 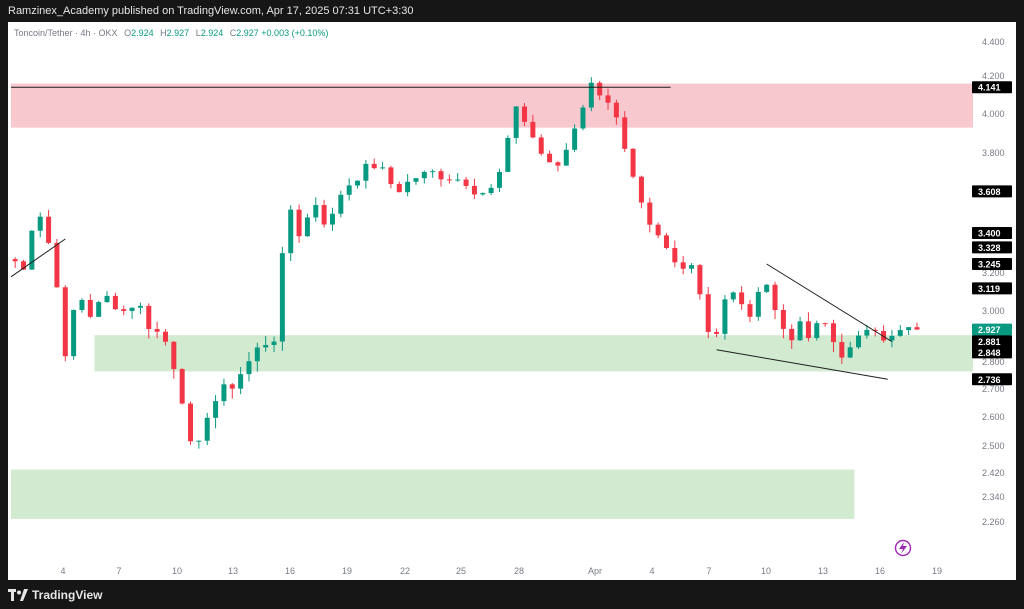 I want to click on downtrend-line-left, so click(x=38, y=258).